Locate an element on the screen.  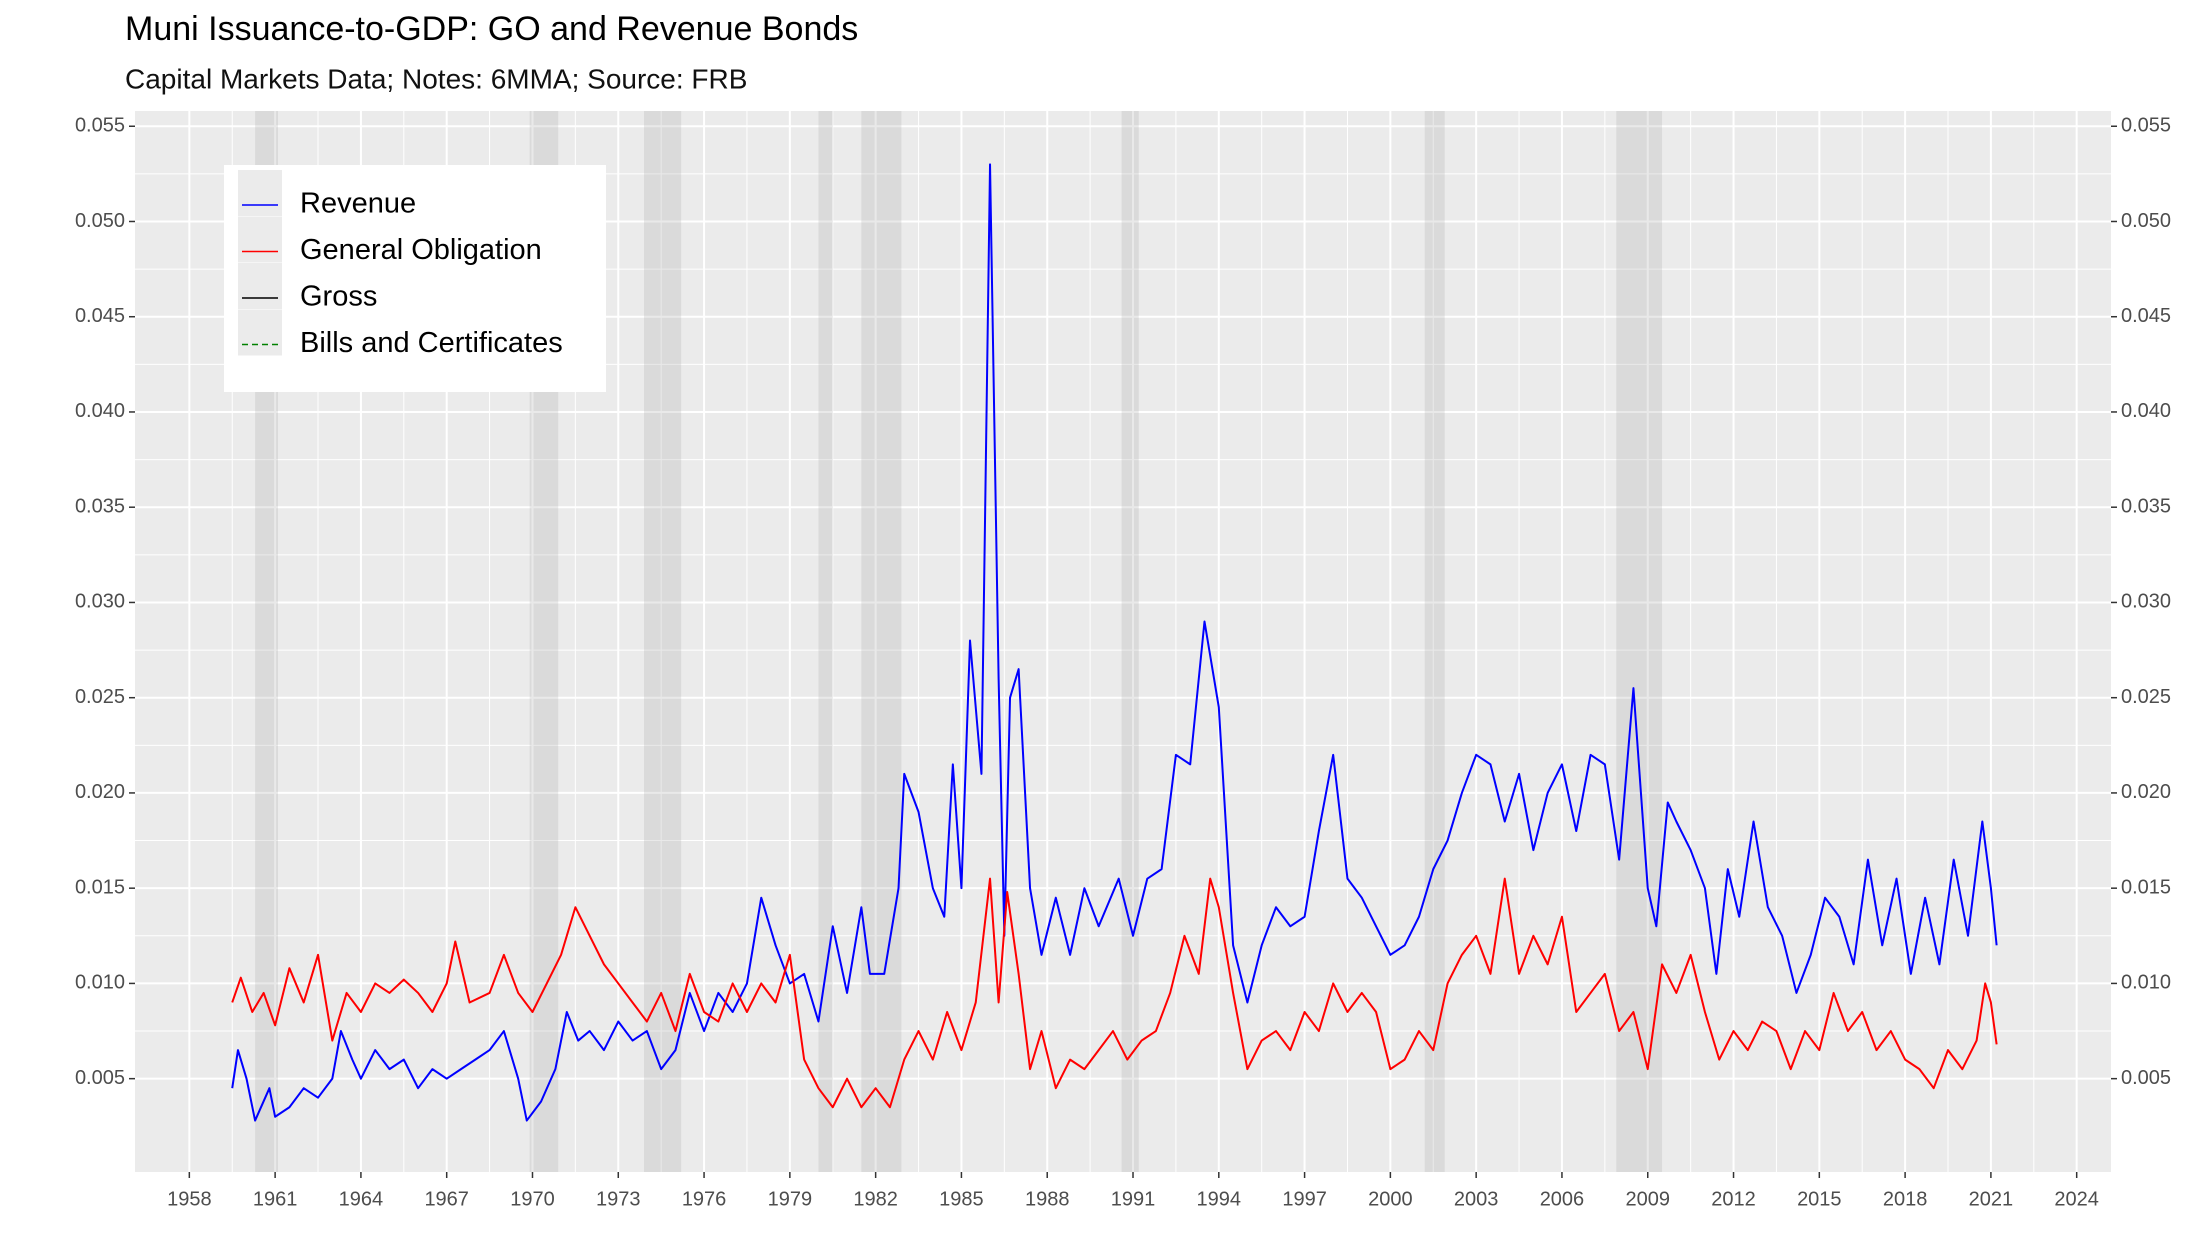
x-tick-label: 2003 is located at coordinates (1476, 1199).